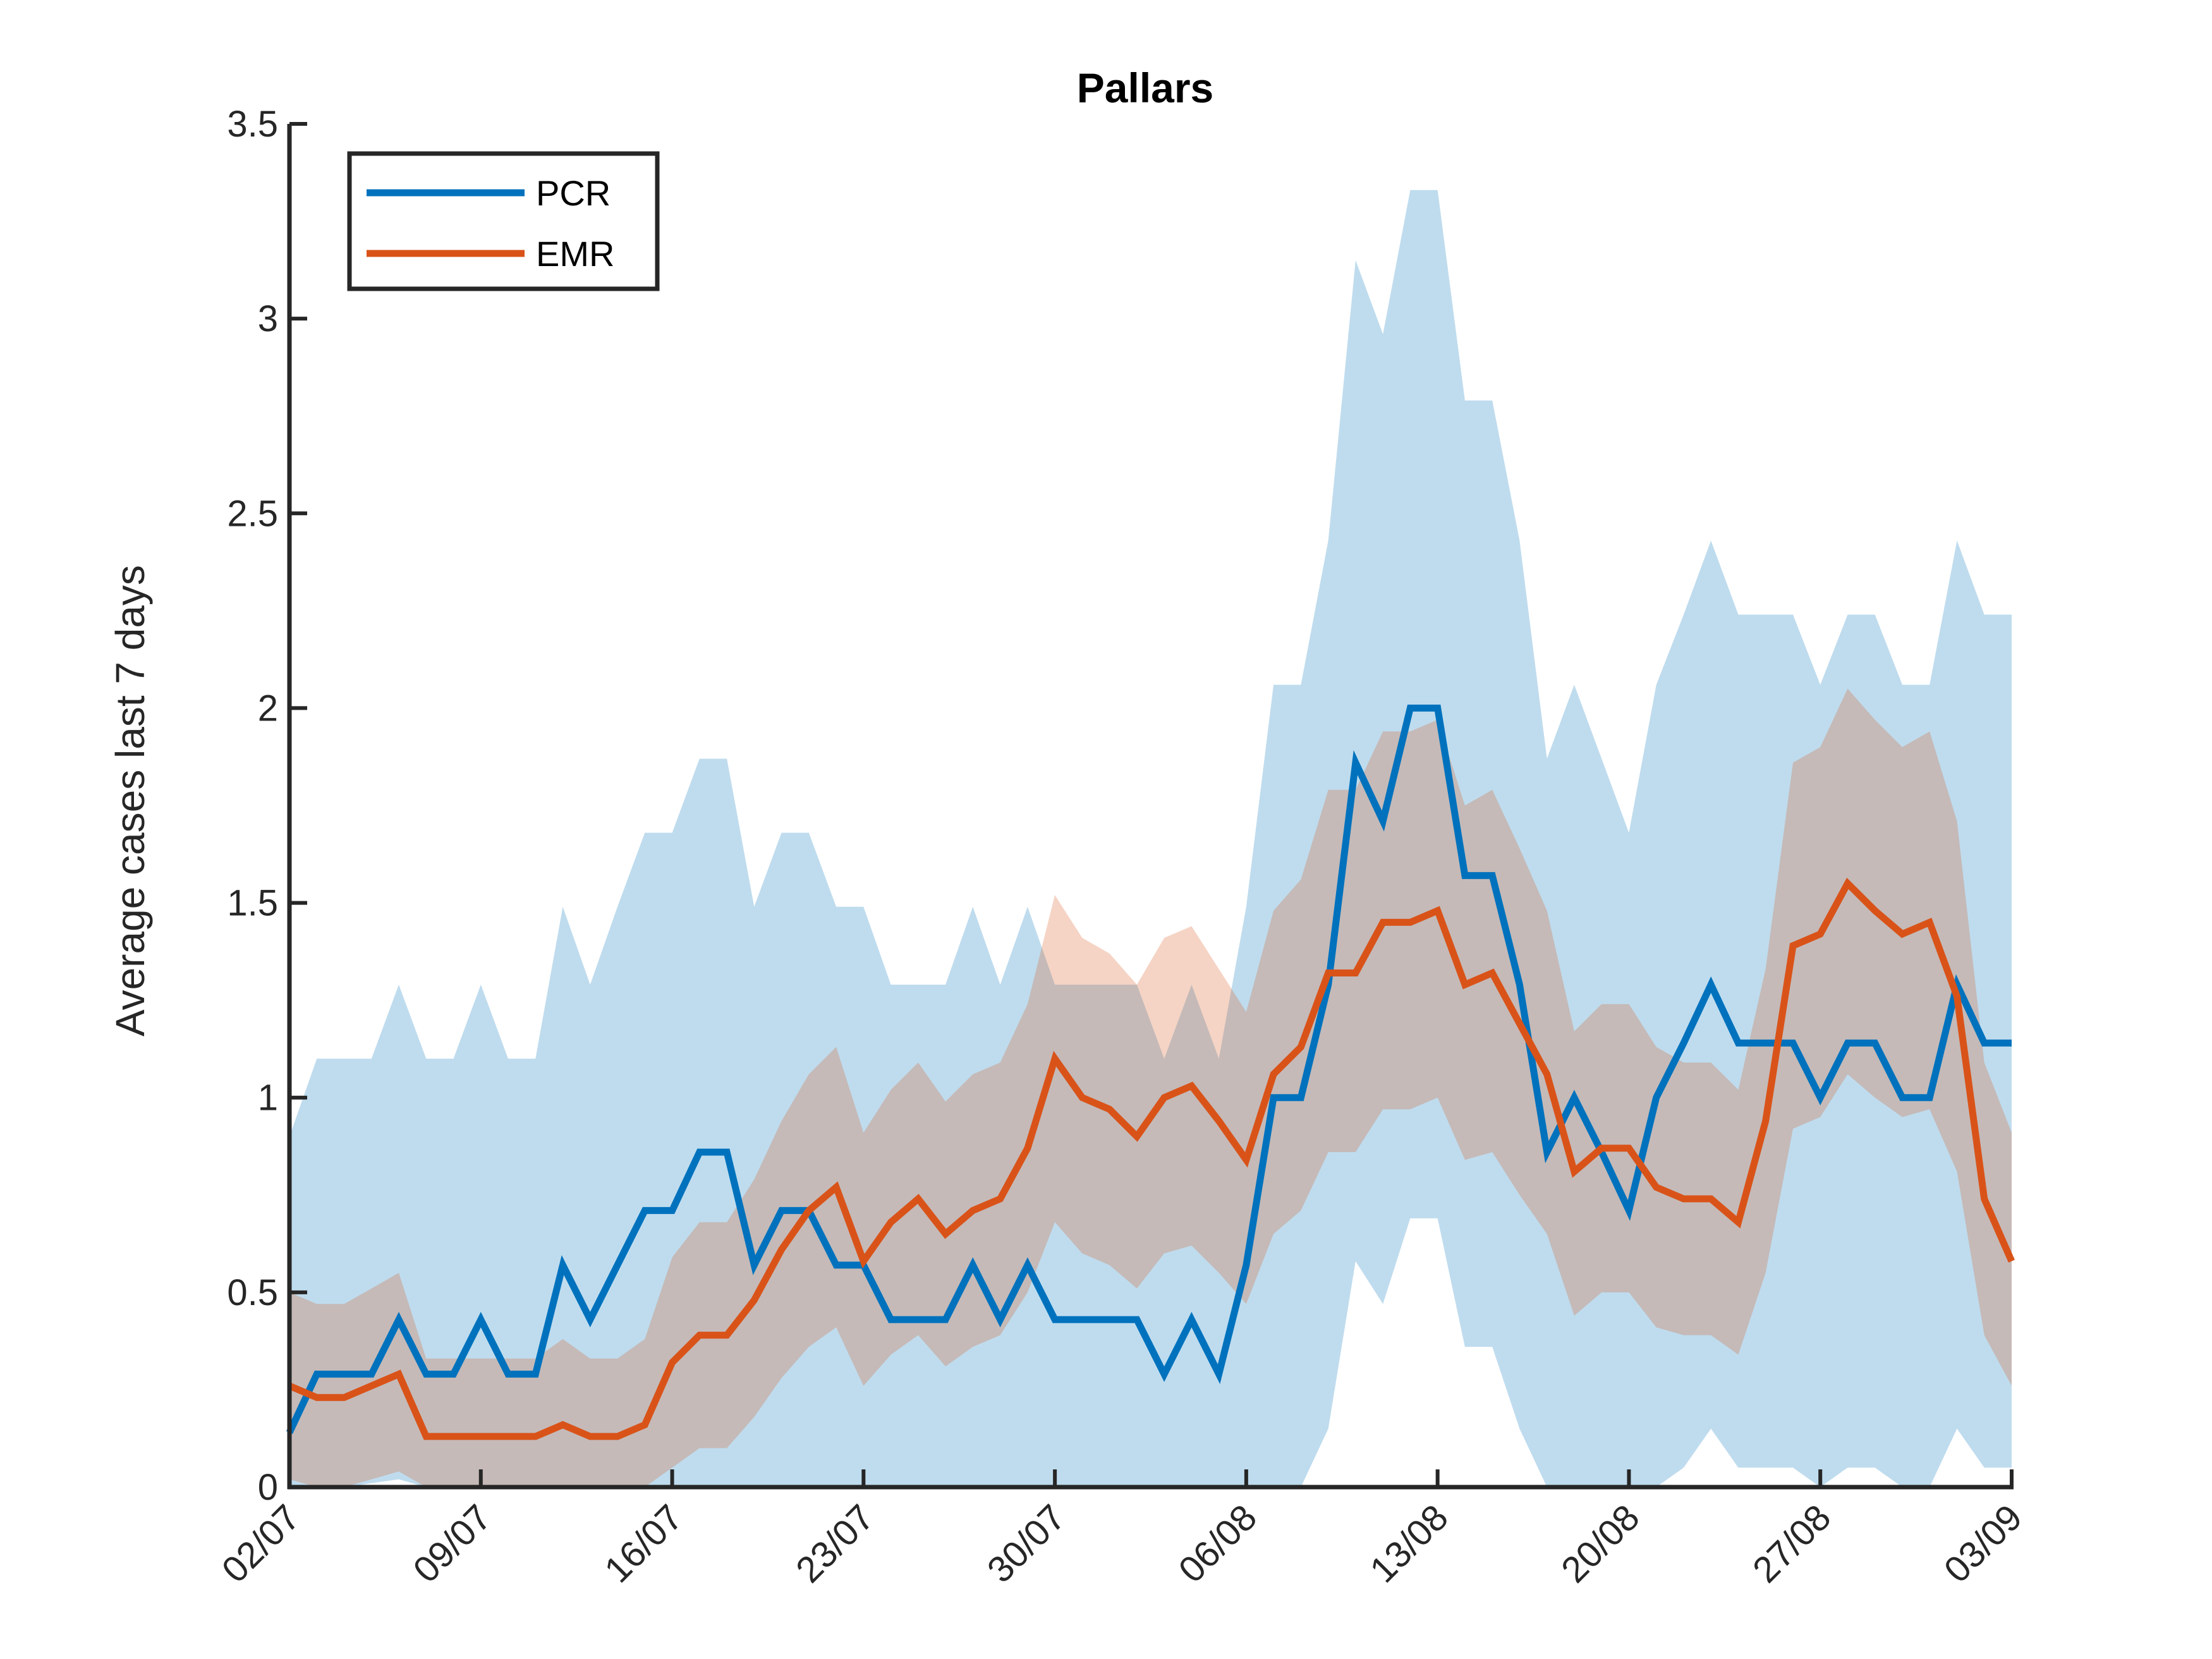 This screenshot has height=1659, width=2212. I want to click on legend-box, so click(503, 221).